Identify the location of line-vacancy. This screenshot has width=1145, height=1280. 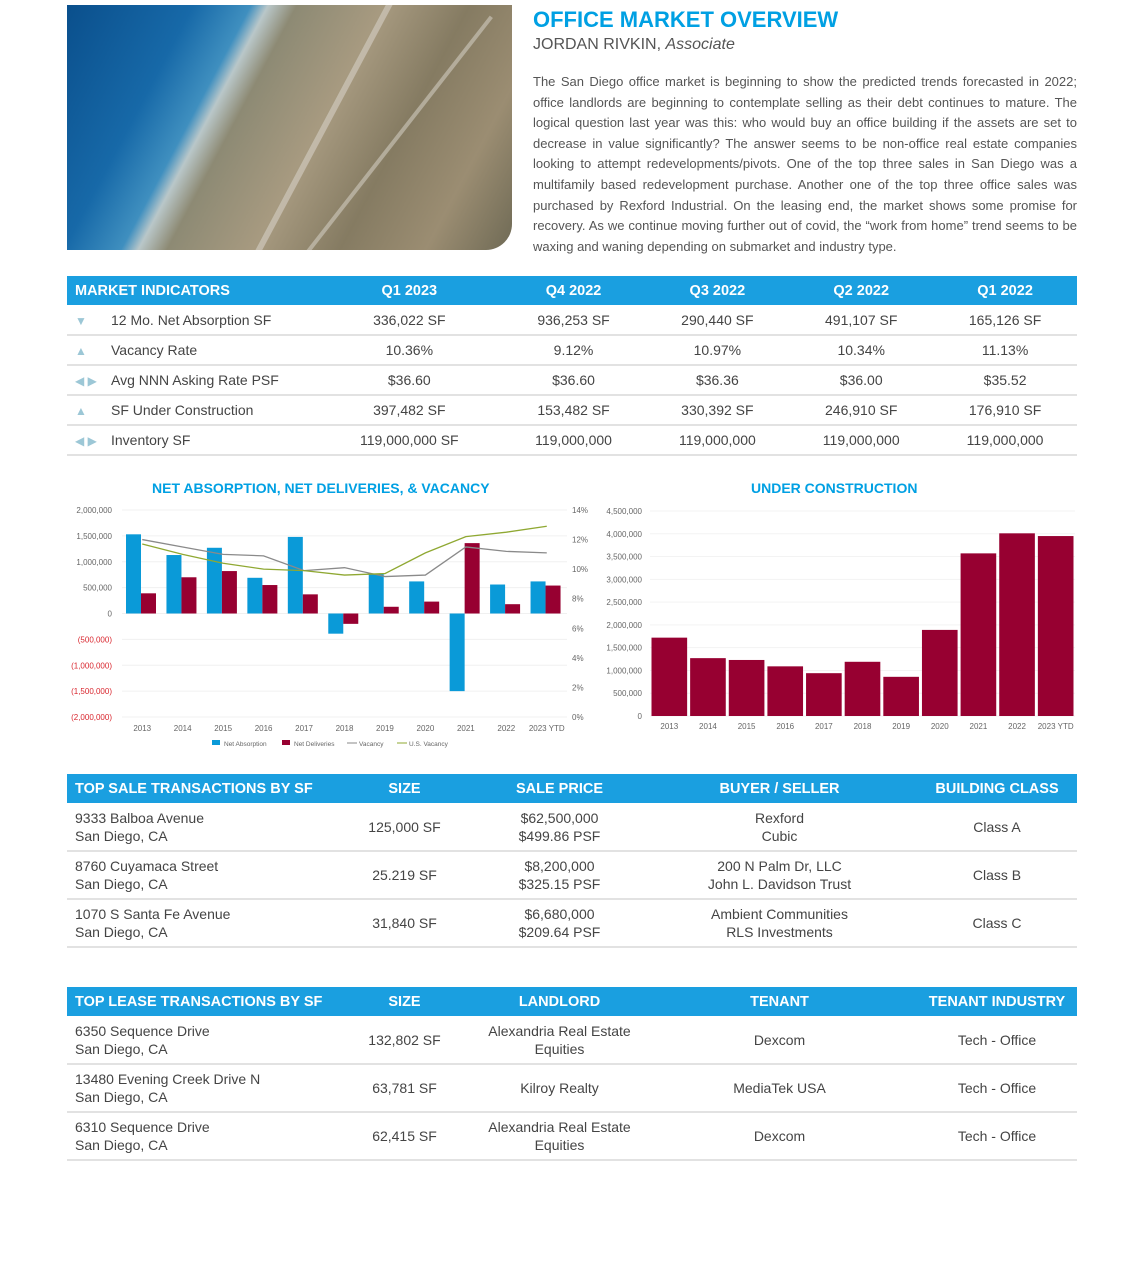
(344, 558).